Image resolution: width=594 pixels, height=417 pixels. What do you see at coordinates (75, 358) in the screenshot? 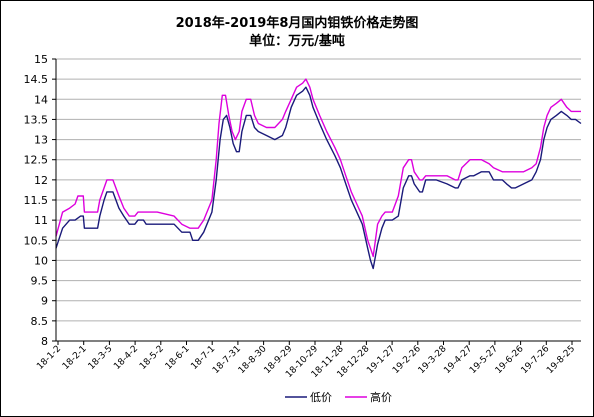
I see `x-tick-label: 18-2-1` at bounding box center [75, 358].